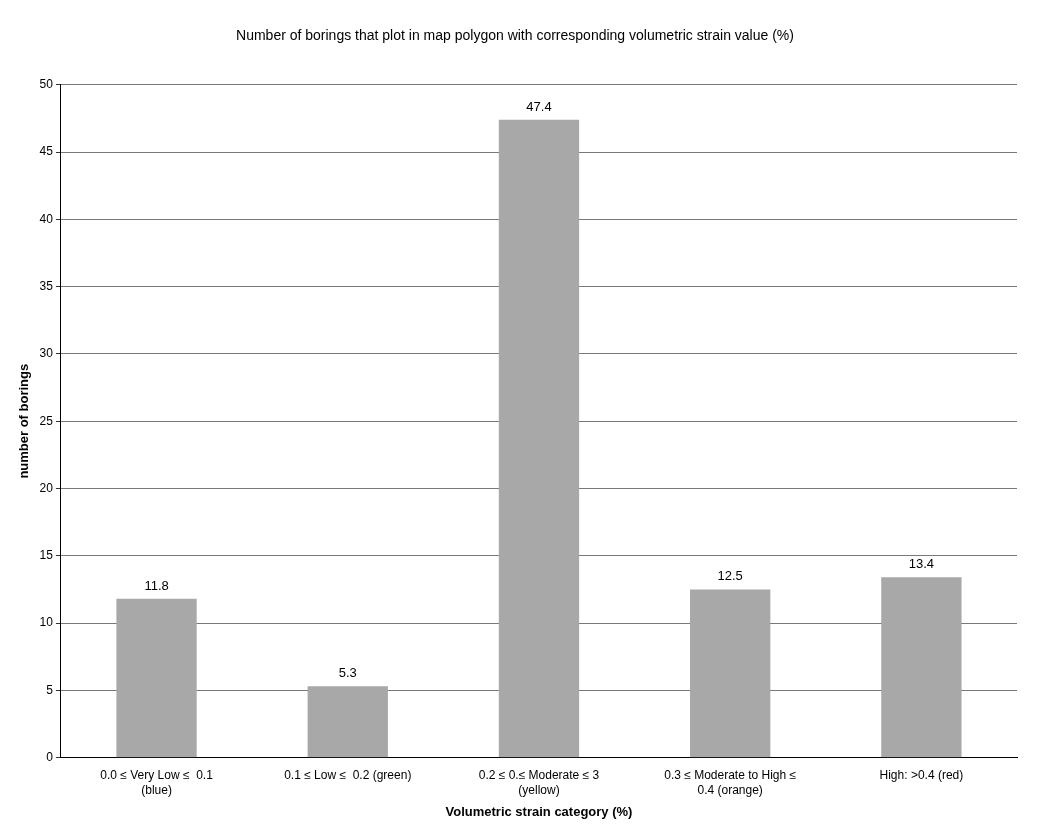  I want to click on x-tick-label: 0.3 ≤ Moderate to High ≤ 0.4 (orange), so click(730, 782).